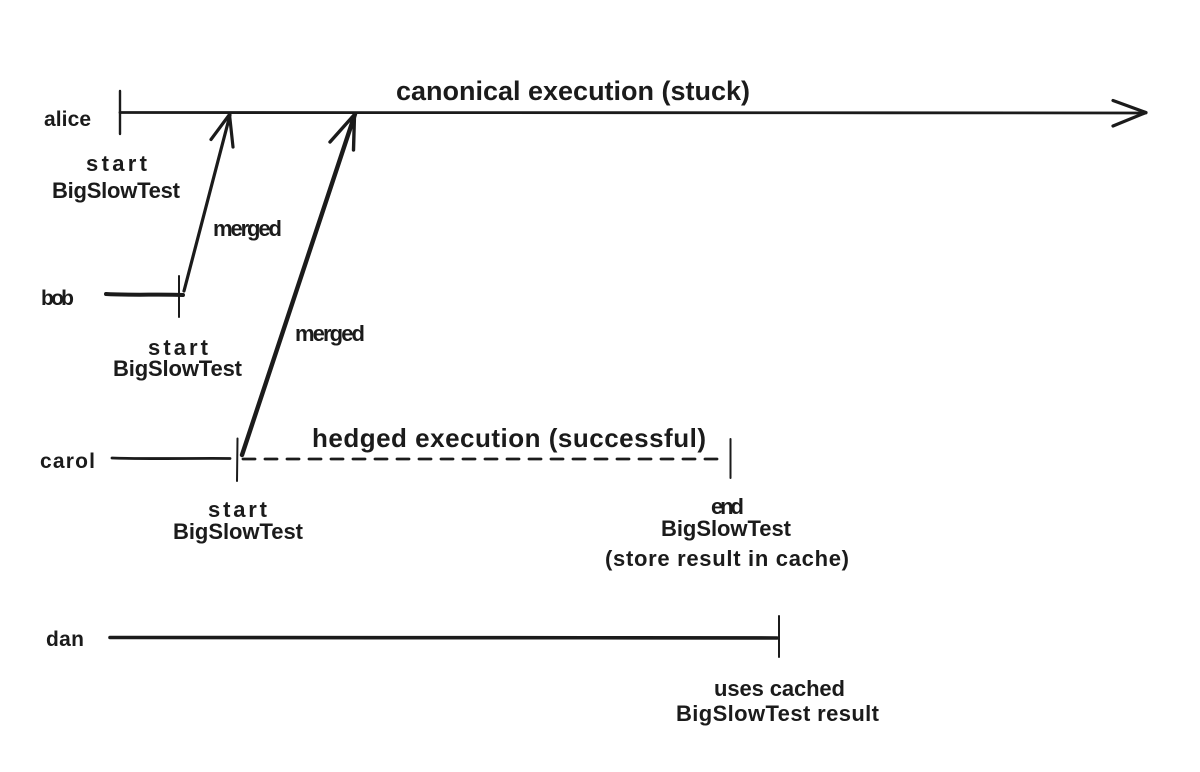 The width and height of the screenshot is (1200, 772). I want to click on svg-text: hedged execution (successful), so click(509, 438).